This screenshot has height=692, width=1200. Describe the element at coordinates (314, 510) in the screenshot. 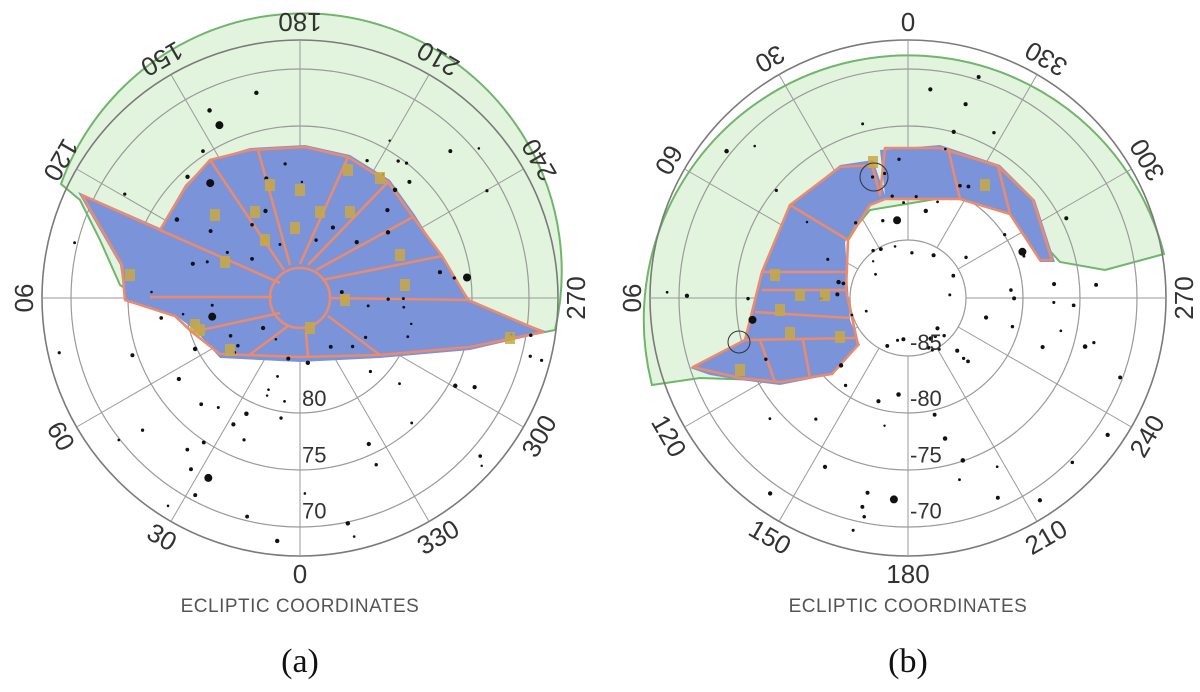

I see `panel-a-latitude-label: 70` at that location.